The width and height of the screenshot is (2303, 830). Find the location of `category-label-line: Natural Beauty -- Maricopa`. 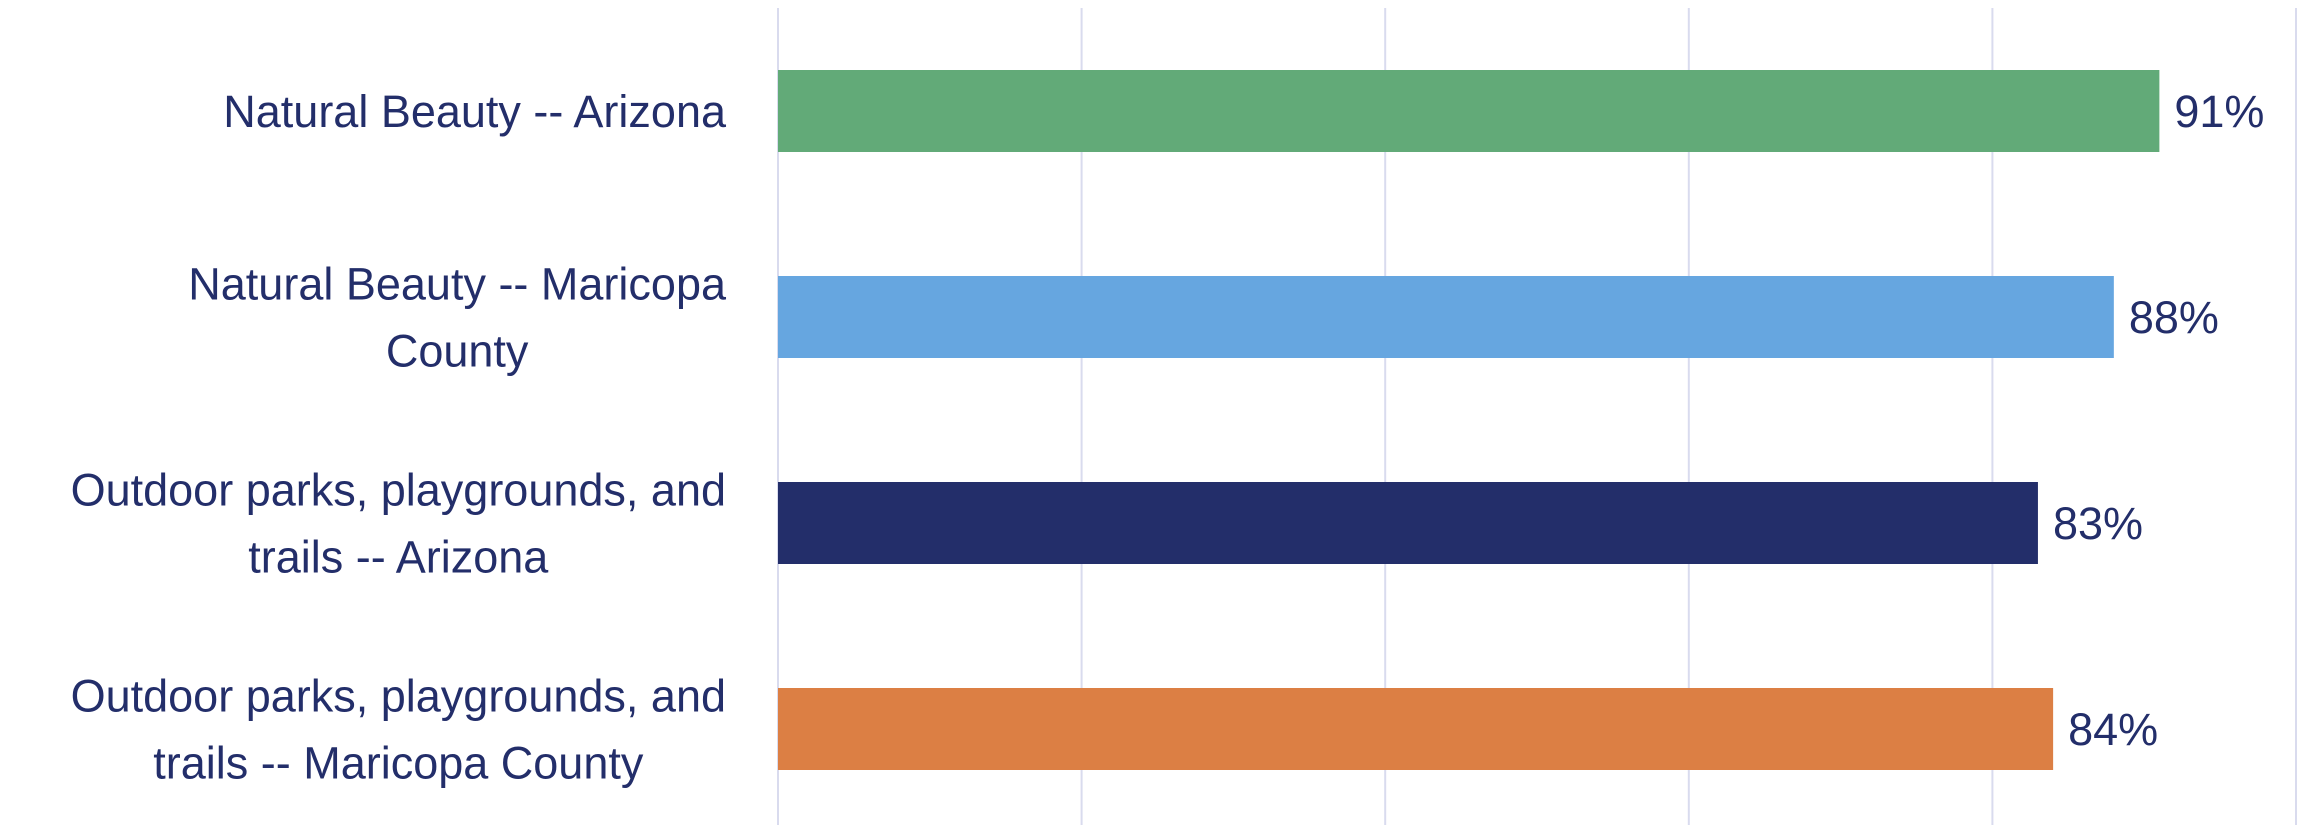

category-label-line: Natural Beauty -- Maricopa is located at coordinates (457, 283).